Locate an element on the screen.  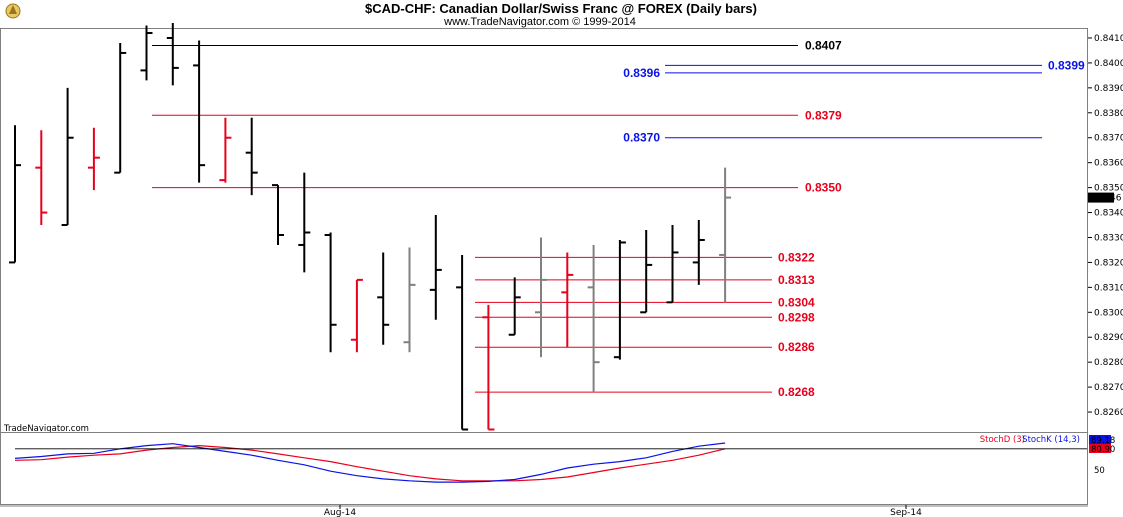
svg-text: 80.90 is located at coordinates (1103, 450).